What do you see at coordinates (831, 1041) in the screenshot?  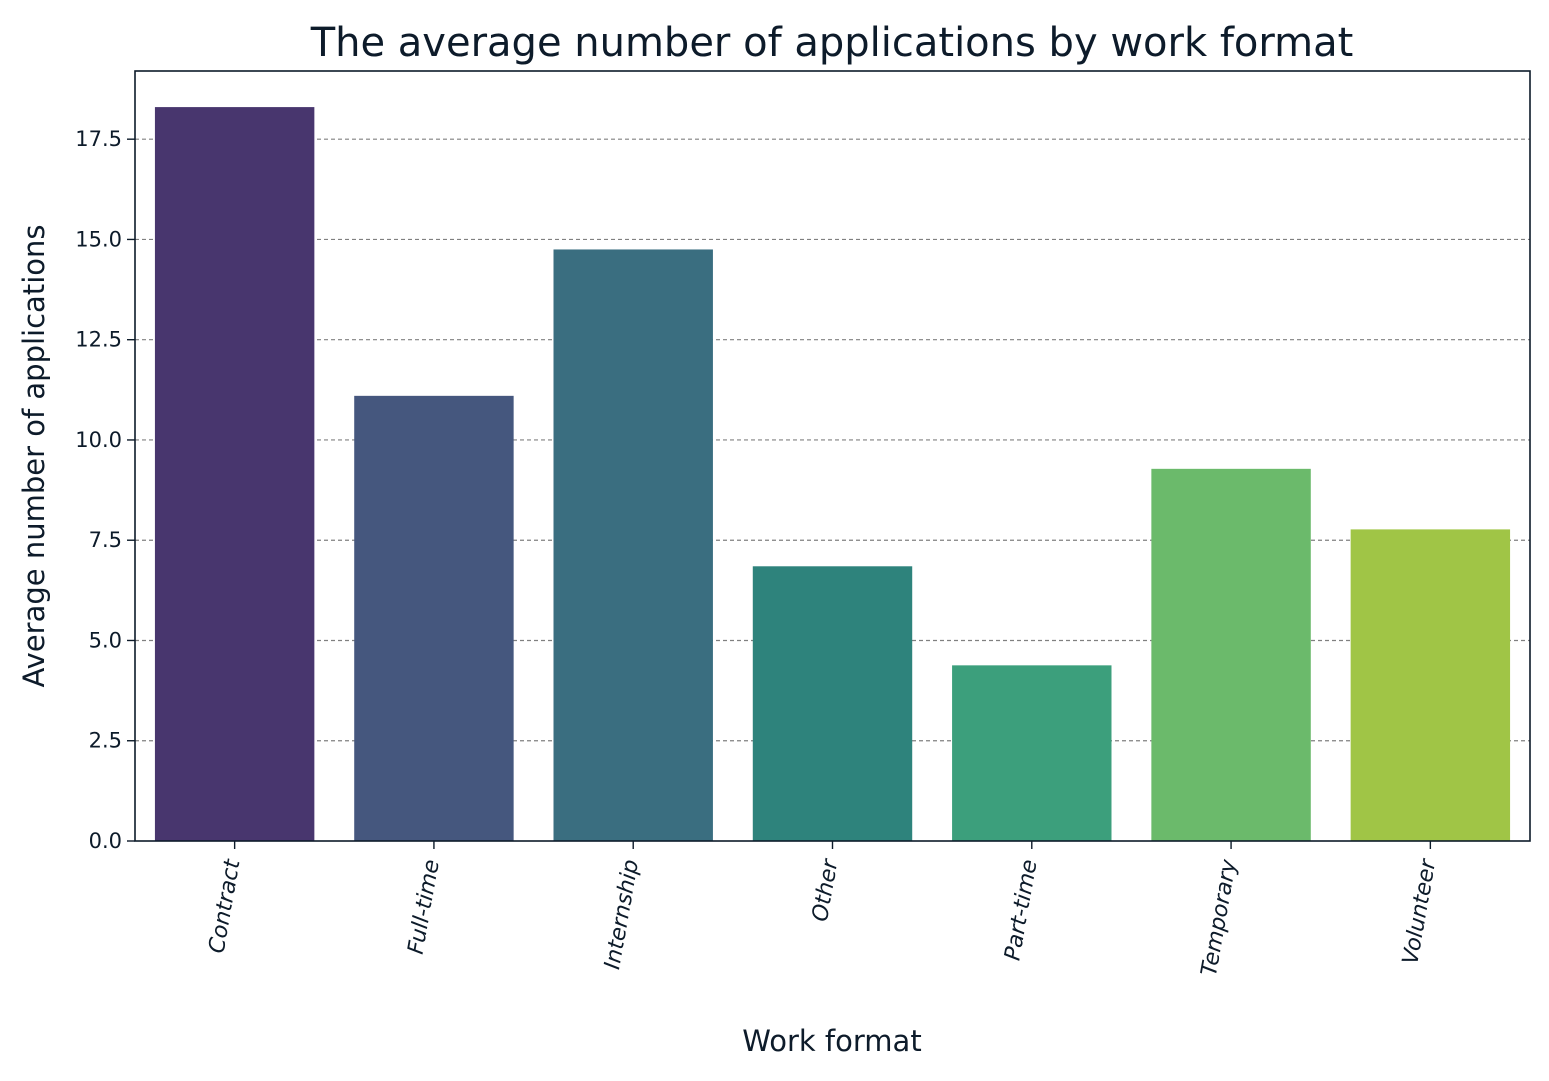 I see `x-axis-label: Work format` at bounding box center [831, 1041].